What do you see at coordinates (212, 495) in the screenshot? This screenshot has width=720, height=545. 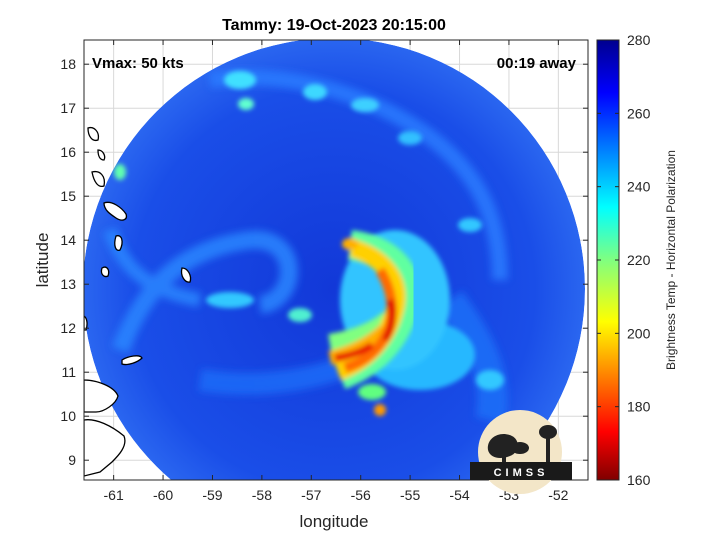 I see `x-tick-label: -59` at bounding box center [212, 495].